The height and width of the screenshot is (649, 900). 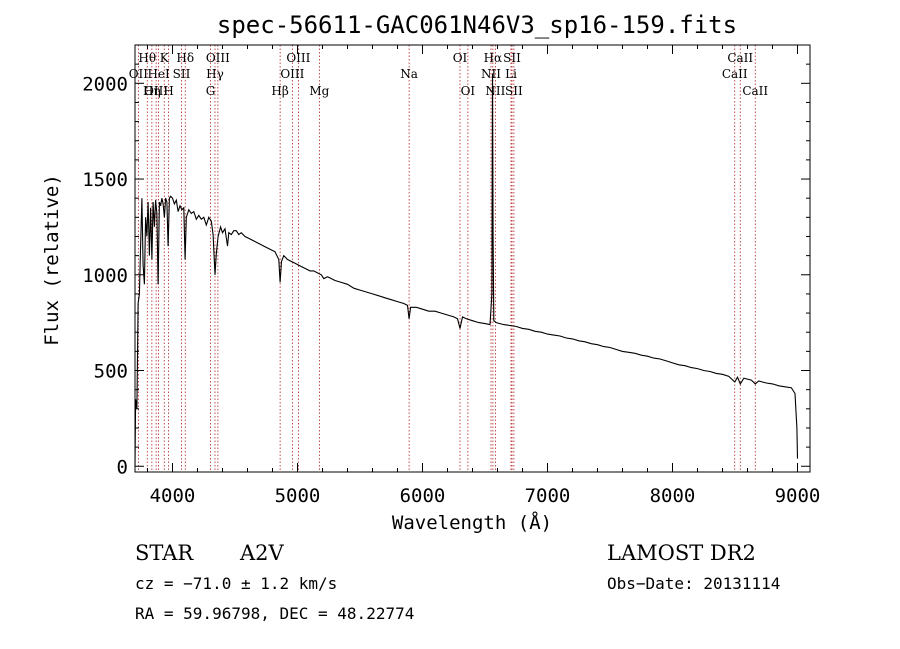 What do you see at coordinates (165, 58) in the screenshot?
I see `line-marker-label: K` at bounding box center [165, 58].